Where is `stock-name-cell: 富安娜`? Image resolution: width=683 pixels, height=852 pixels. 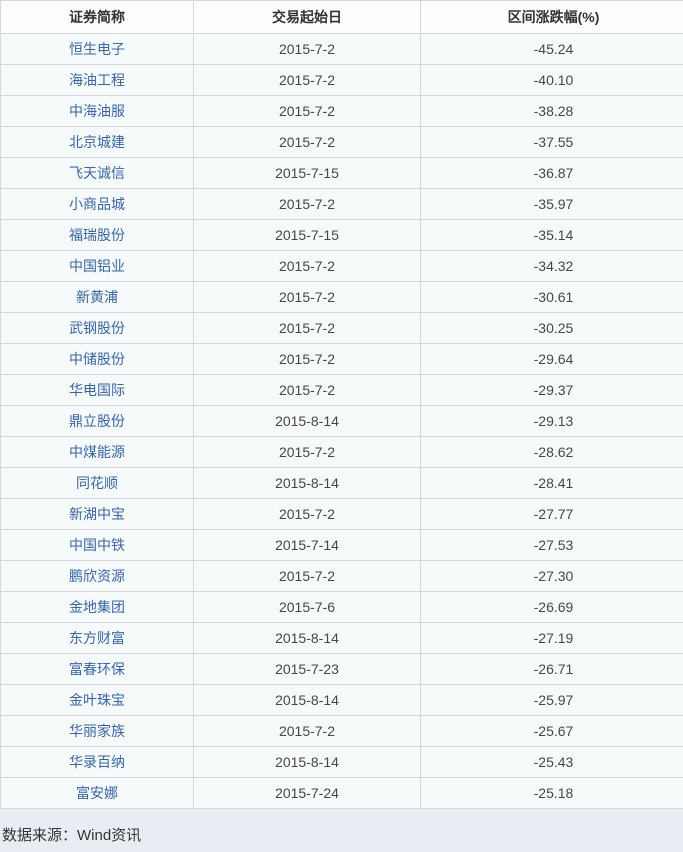 stock-name-cell: 富安娜 is located at coordinates (97, 793).